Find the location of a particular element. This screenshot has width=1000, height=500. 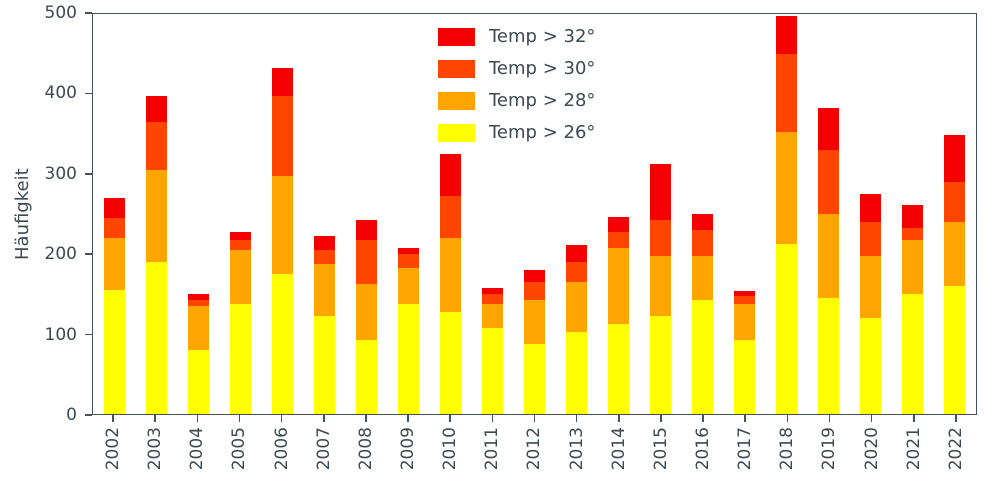

y-axis: 0 100 200 300 400 500 is located at coordinates (46, 214).